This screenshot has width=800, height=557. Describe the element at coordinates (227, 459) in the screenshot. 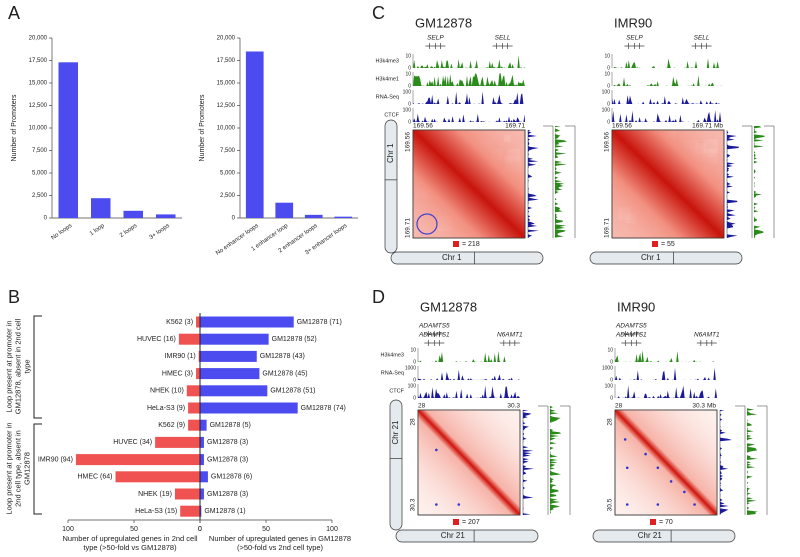

I see `data-label: GM12878 (3)` at that location.